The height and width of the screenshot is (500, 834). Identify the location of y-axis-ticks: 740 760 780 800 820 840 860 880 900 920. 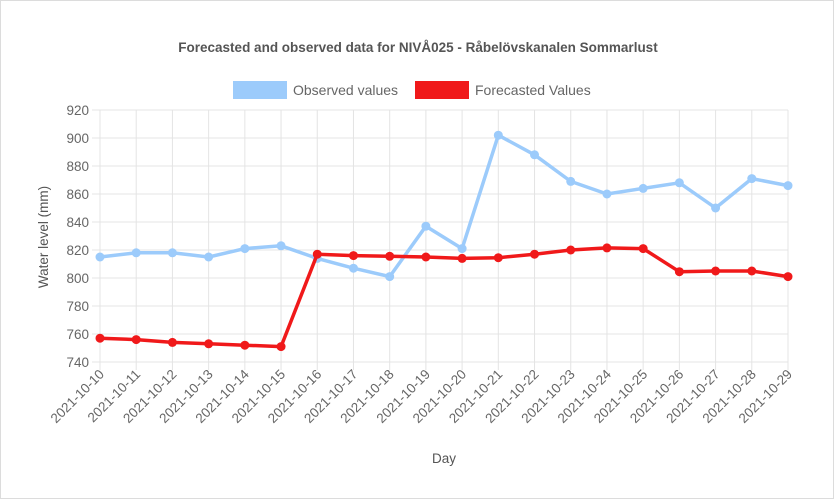
(77, 236).